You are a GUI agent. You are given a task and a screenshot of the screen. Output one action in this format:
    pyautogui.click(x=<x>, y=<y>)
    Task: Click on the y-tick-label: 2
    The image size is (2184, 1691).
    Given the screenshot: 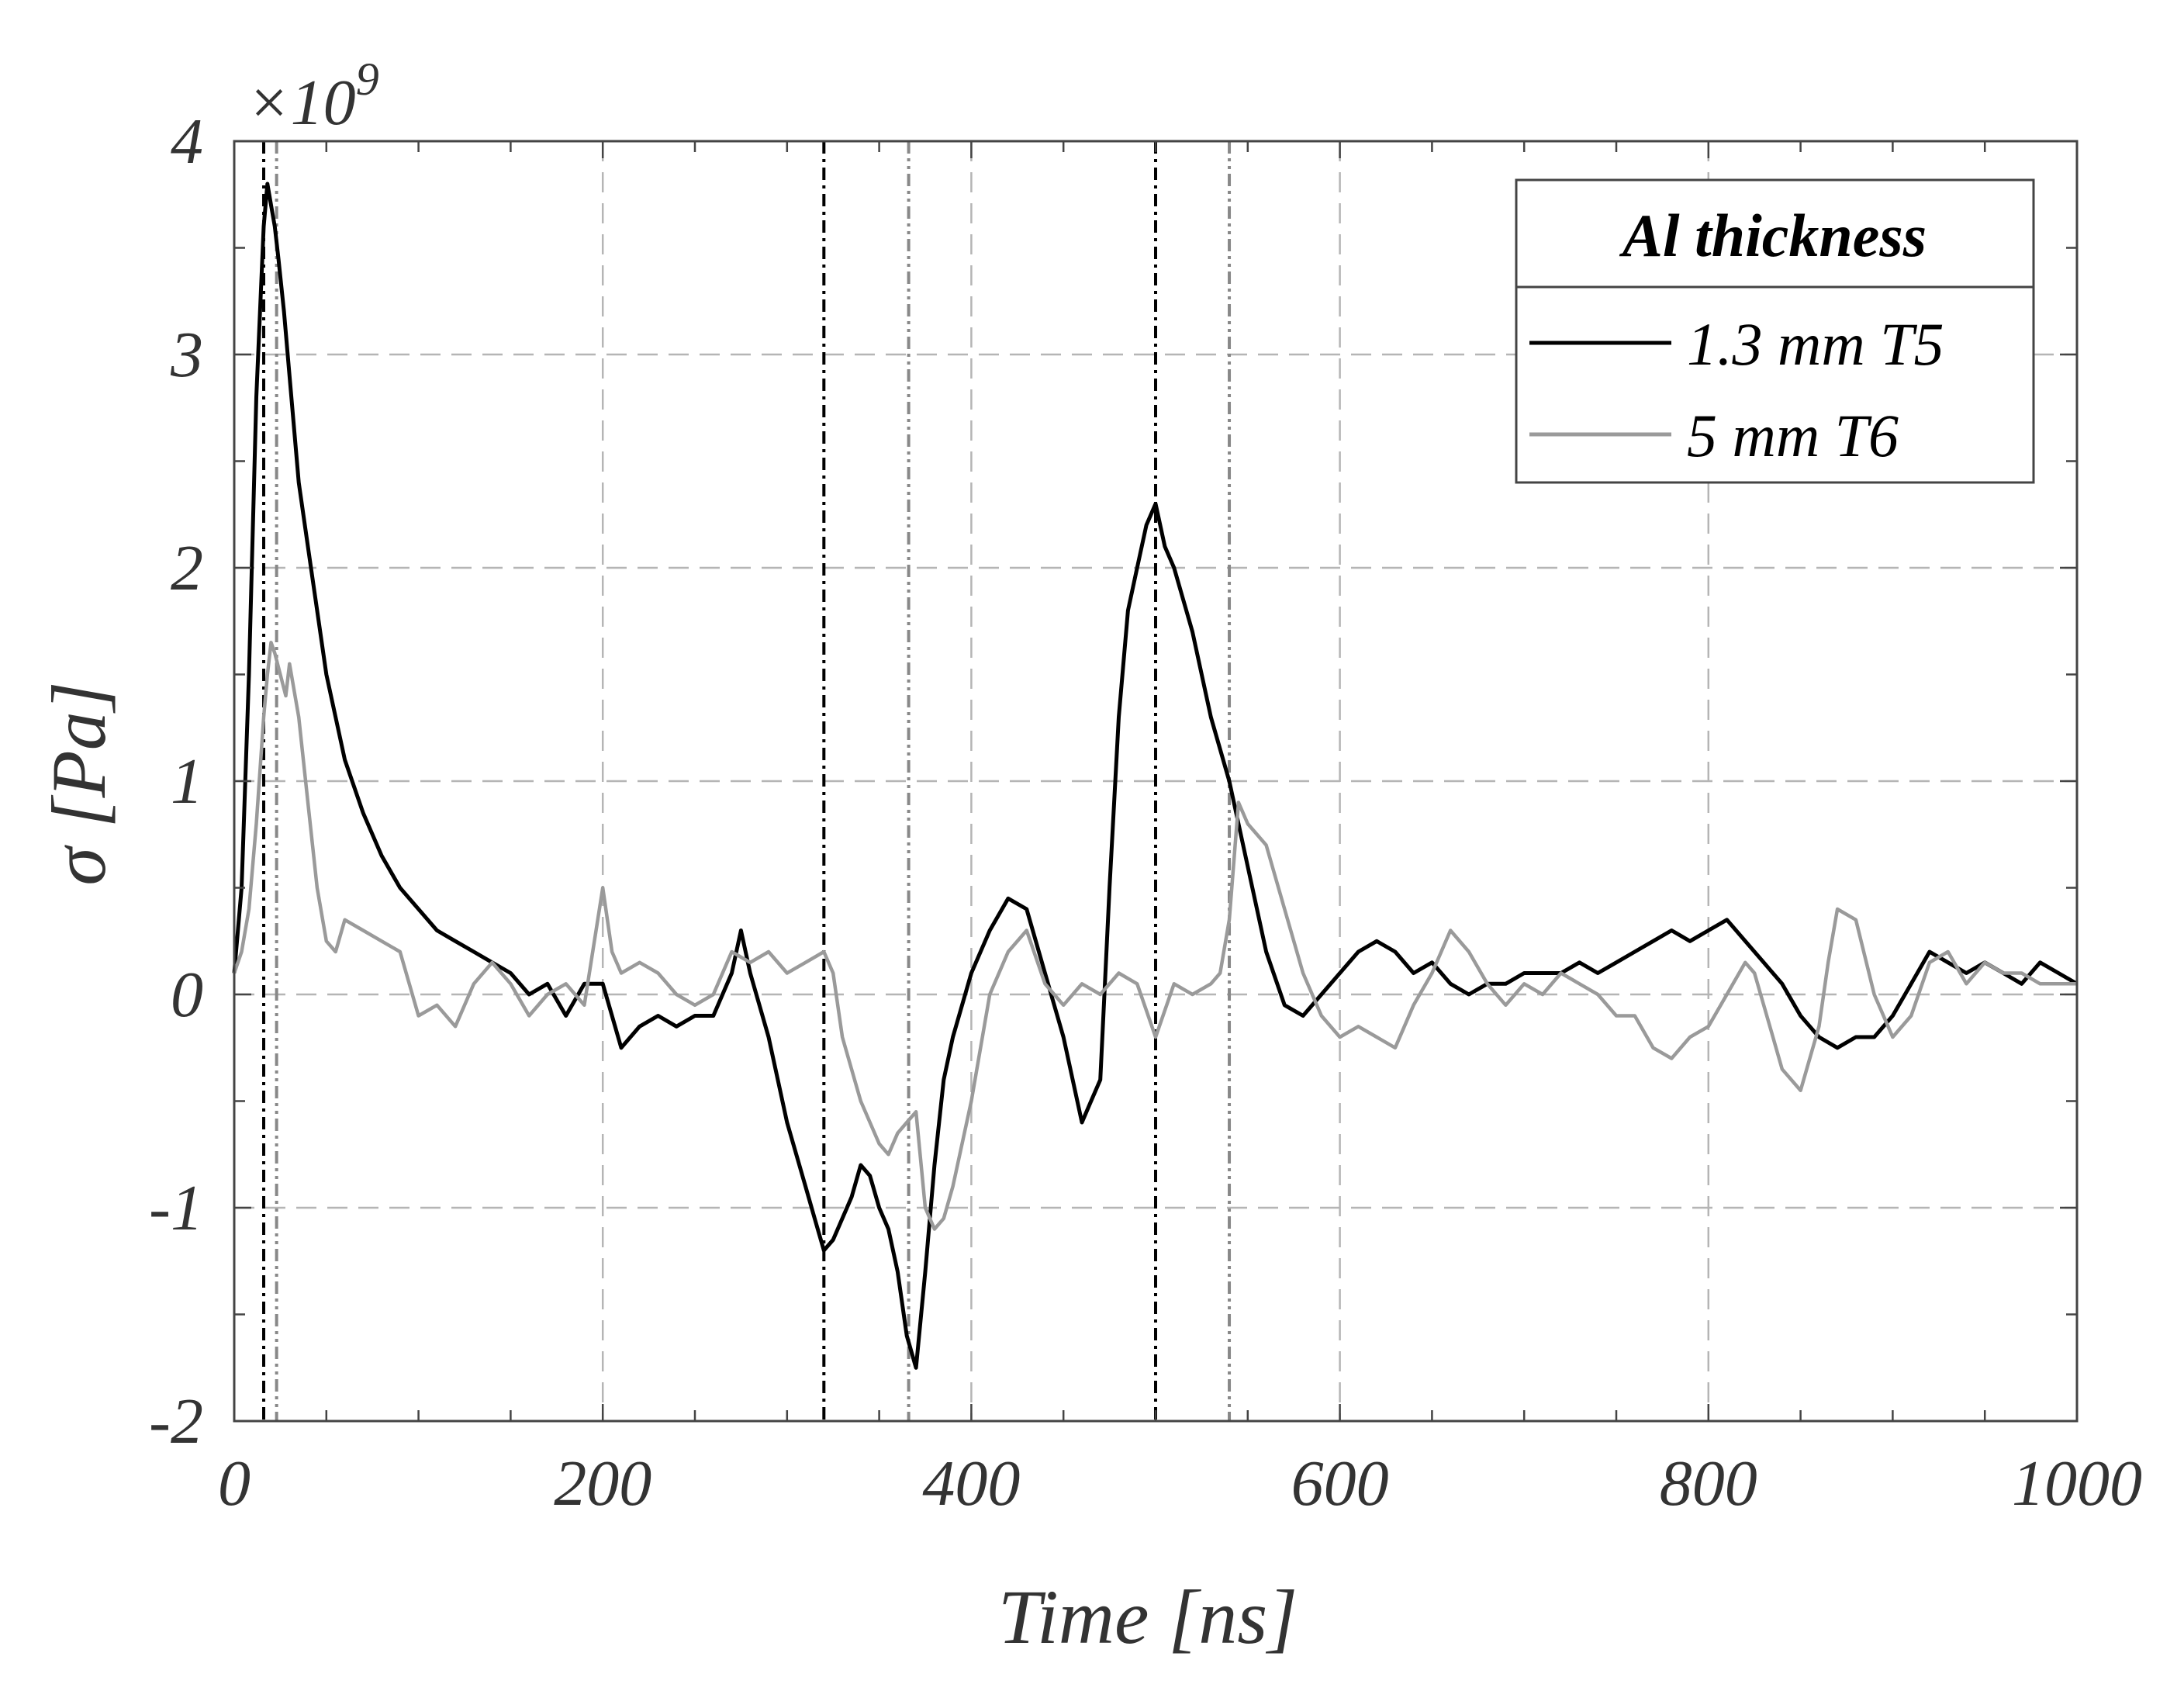 What is the action you would take?
    pyautogui.click(x=187, y=568)
    